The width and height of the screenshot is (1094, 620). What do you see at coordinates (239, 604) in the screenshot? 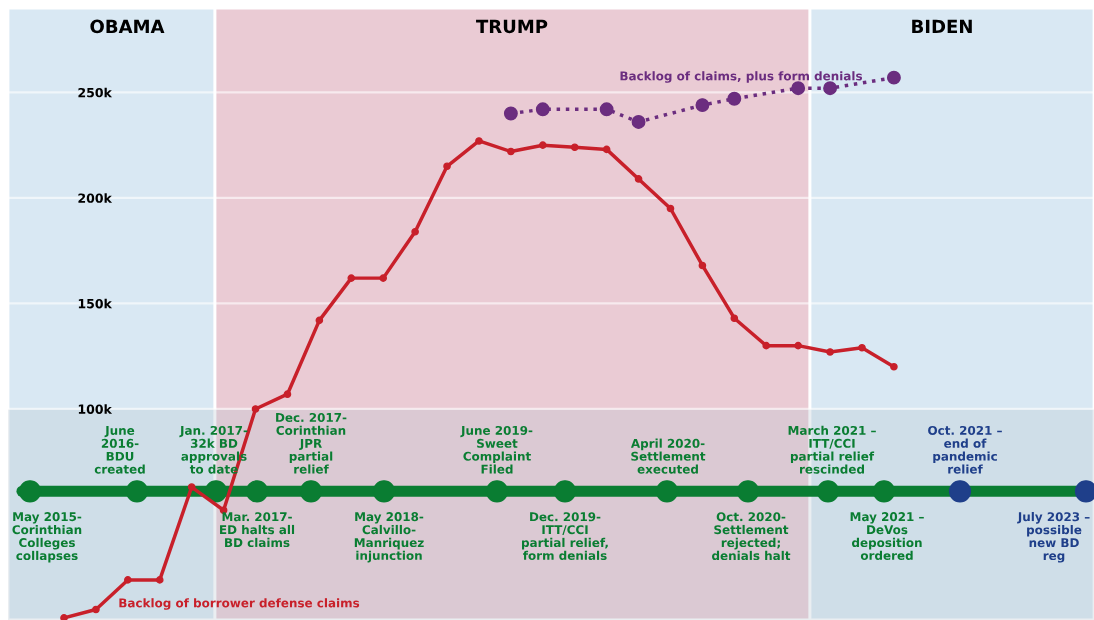
I see `series-label: Backlog of borrower defense claims` at bounding box center [239, 604].